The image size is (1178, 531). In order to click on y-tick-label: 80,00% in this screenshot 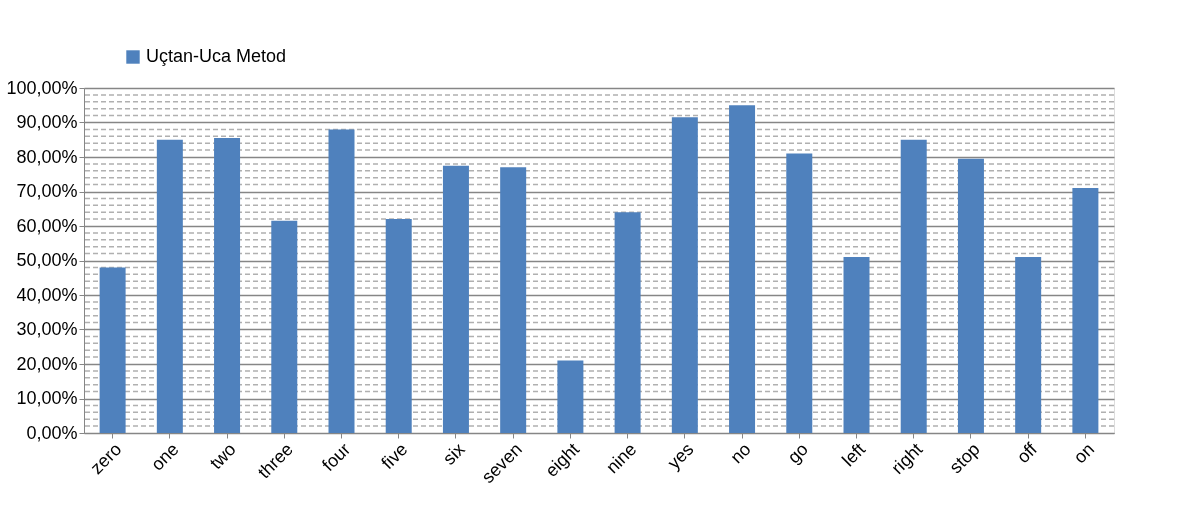, I will do `click(47, 156)`.